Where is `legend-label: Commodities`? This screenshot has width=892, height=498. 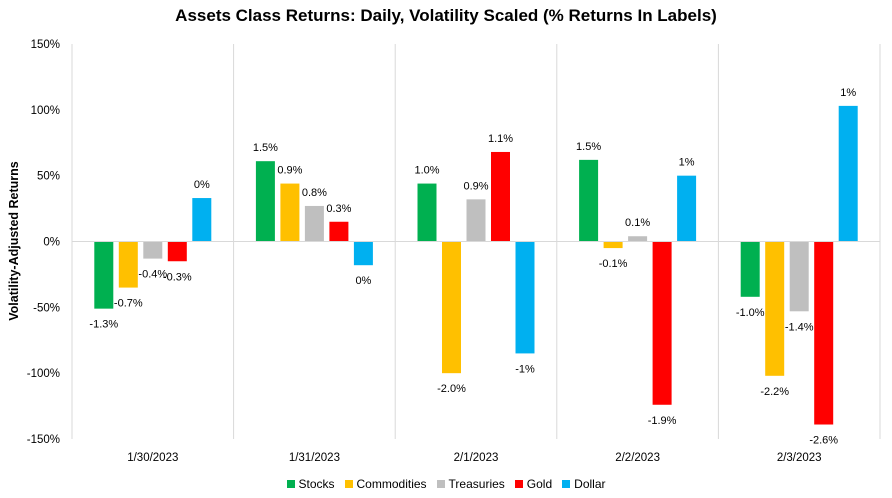 legend-label: Commodities is located at coordinates (391, 484).